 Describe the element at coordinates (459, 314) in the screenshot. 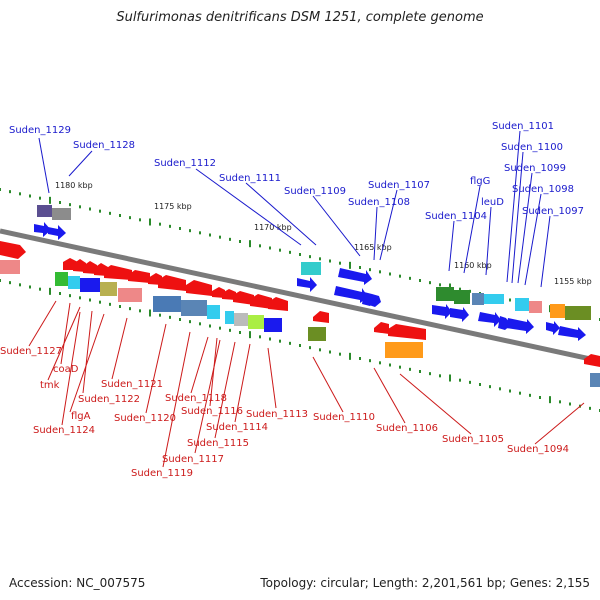

I see `gene-flgg-arrow` at that location.